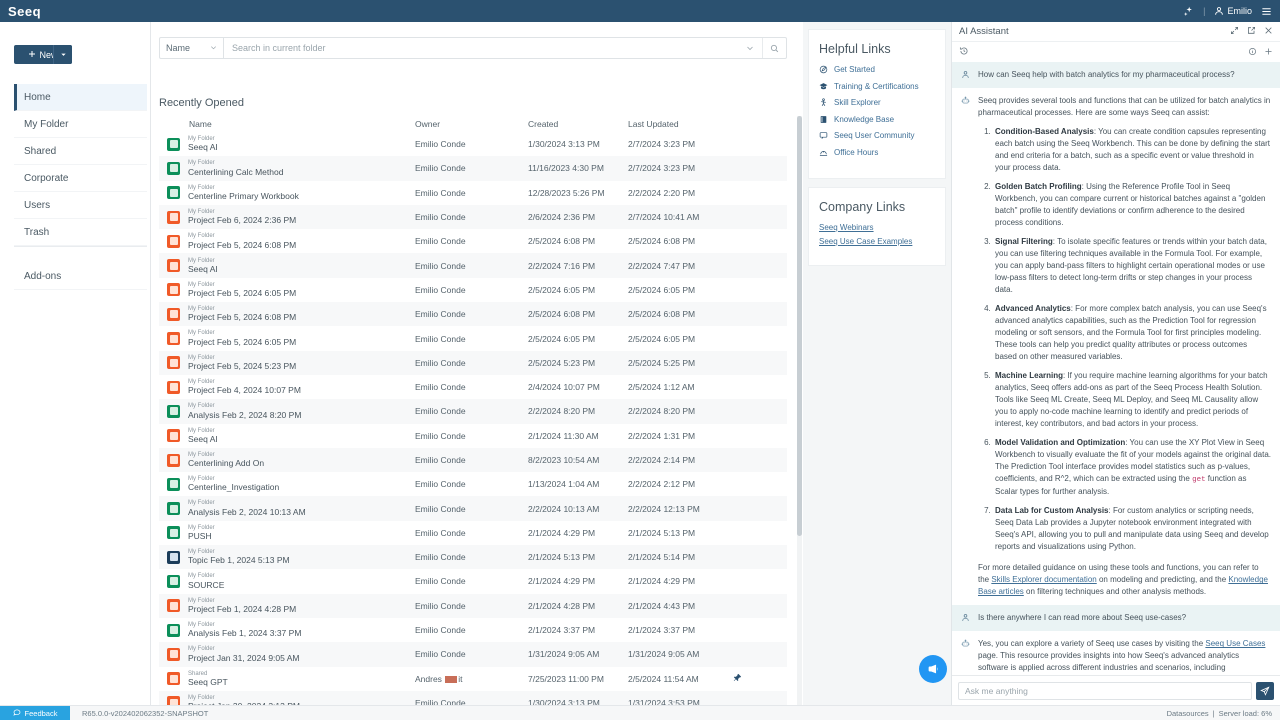  I want to click on ai-chat-input, so click(1105, 690).